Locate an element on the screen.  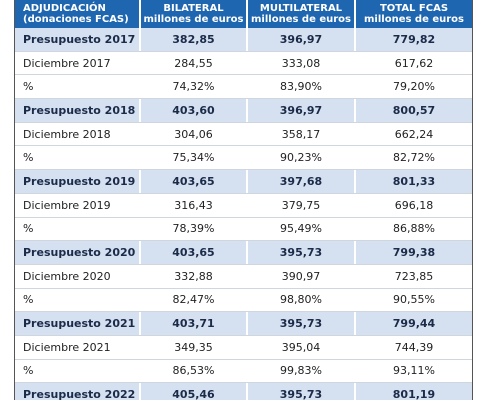
row-label: Diciembre 2019 is located at coordinates (78, 205).